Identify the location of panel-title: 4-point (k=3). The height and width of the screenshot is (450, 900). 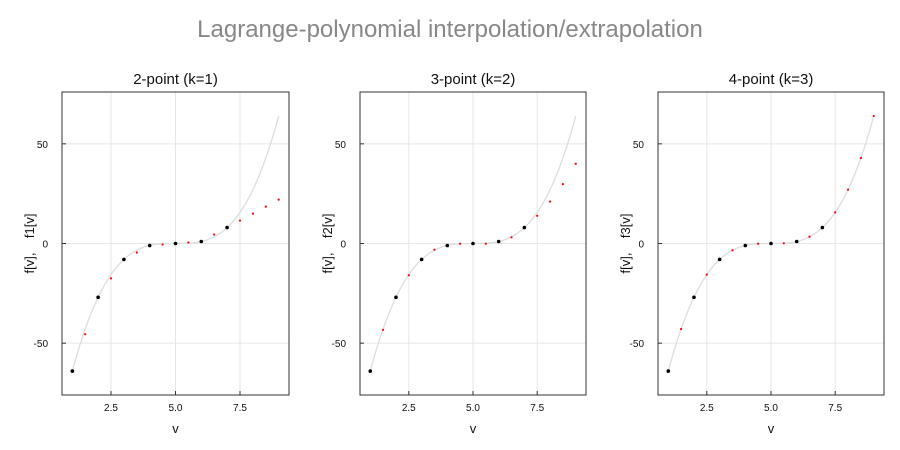
(771, 79).